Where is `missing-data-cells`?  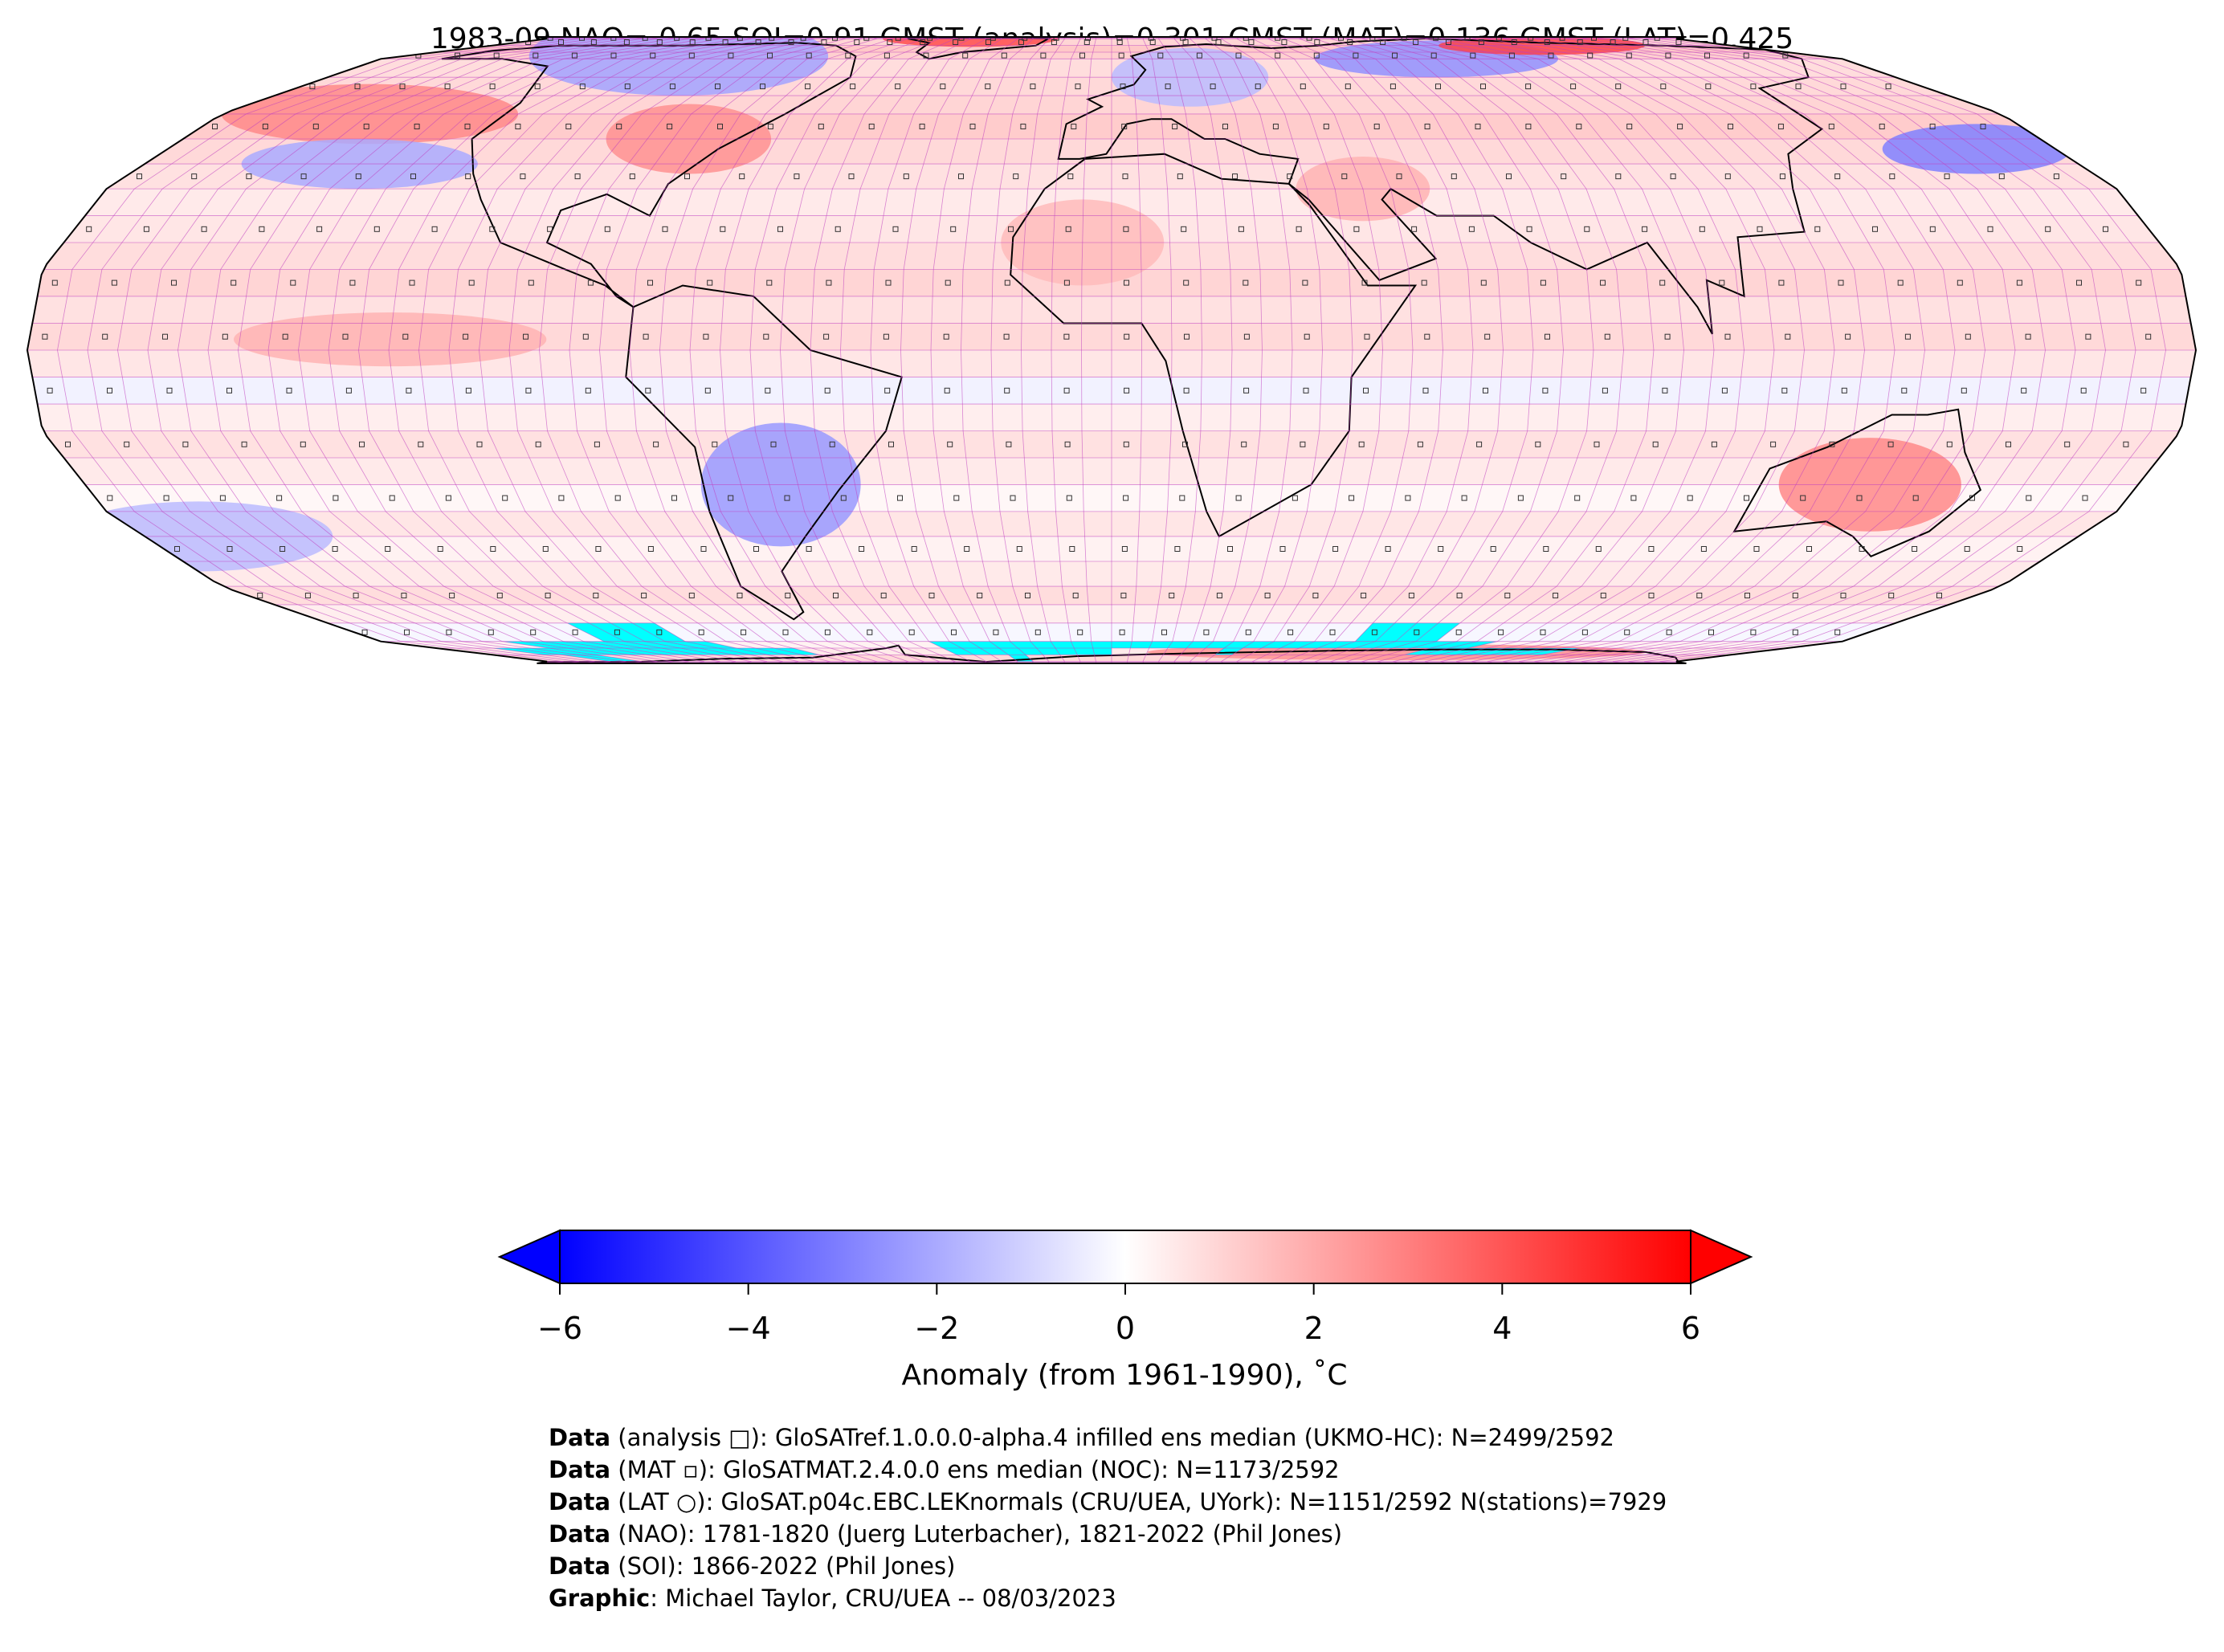
missing-data-cells is located at coordinates (1036, 642).